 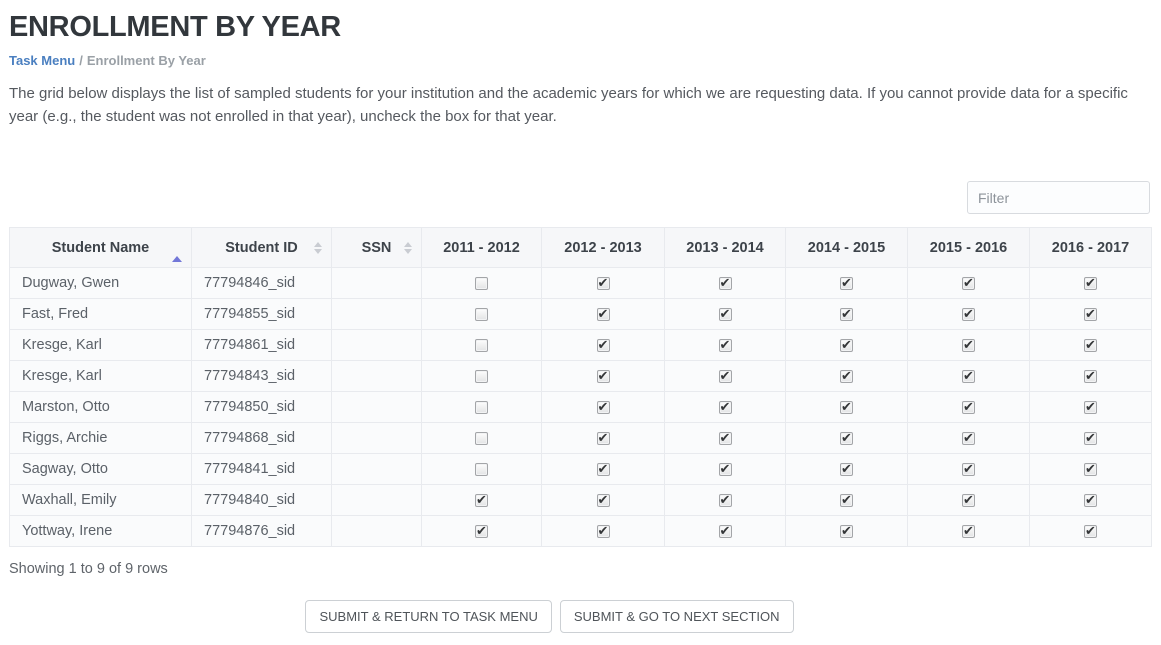 I want to click on table-row: Kresge, Karl 77794861_sid, so click(x=580, y=345).